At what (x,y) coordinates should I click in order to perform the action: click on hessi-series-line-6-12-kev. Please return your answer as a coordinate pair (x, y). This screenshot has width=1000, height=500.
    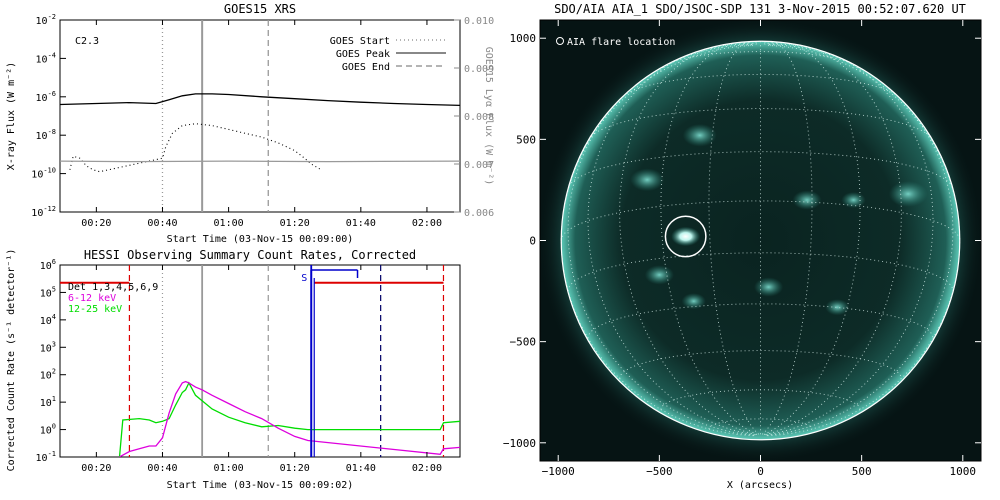
    Looking at the image, I should click on (289, 418).